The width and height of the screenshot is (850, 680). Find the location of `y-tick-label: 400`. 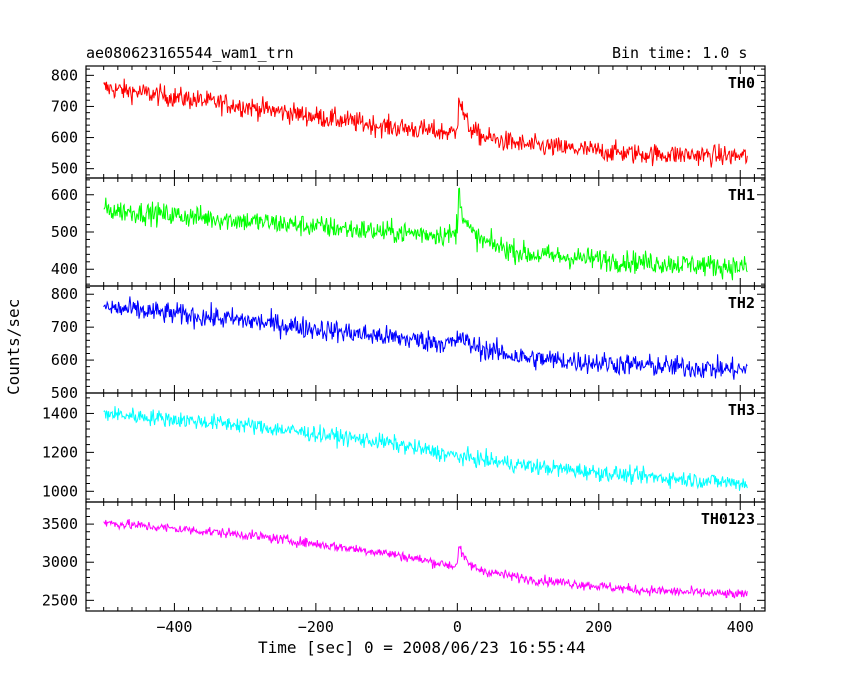

y-tick-label: 400 is located at coordinates (64, 269).